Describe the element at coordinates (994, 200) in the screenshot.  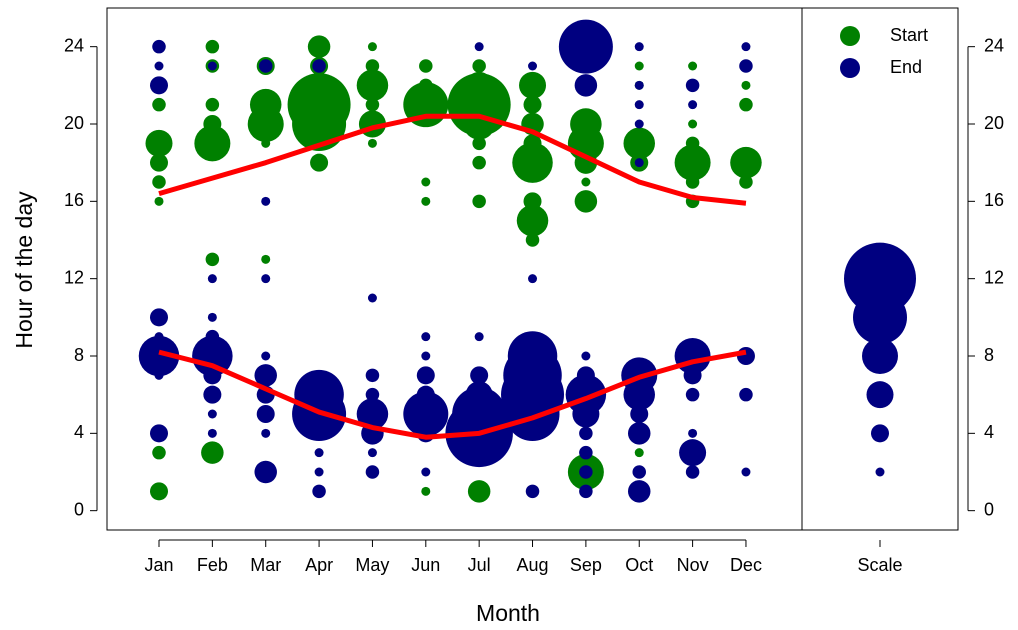
I see `y2-tick-label: 16` at that location.